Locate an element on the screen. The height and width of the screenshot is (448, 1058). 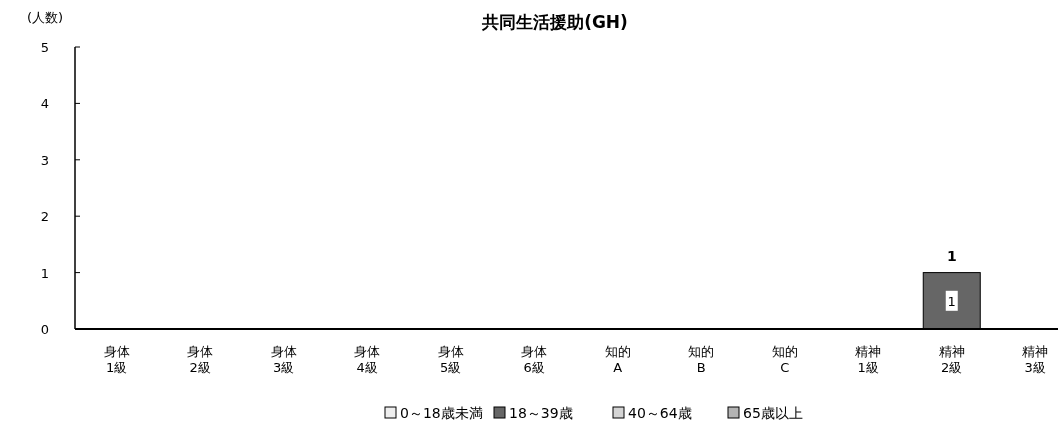
x-tick-label: 精神 2級 is located at coordinates (951, 359).